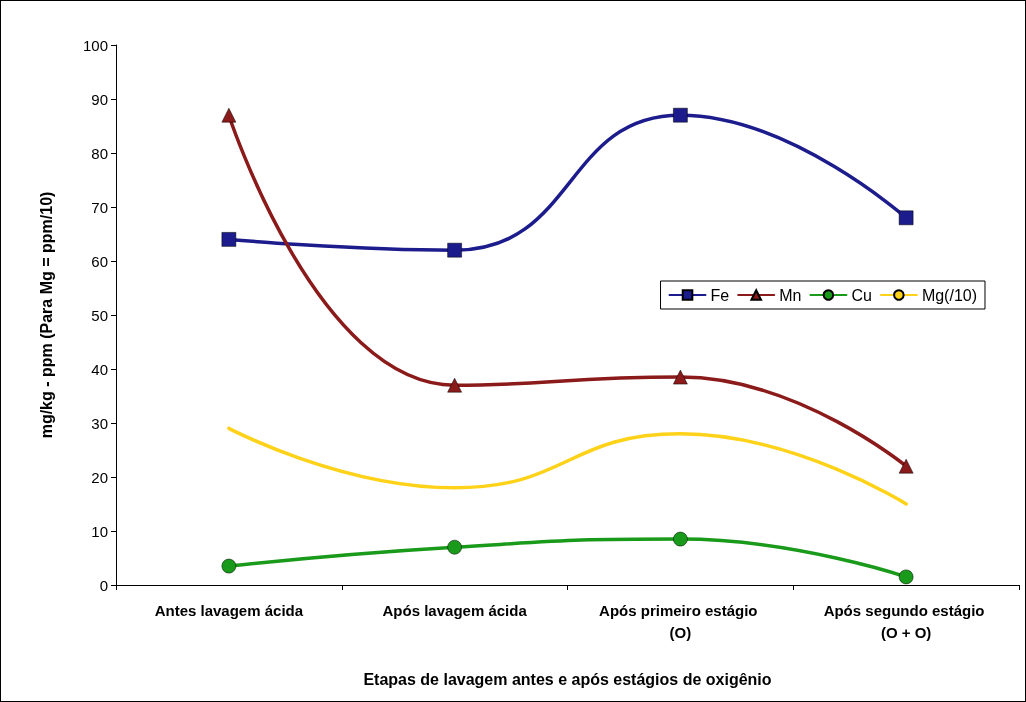  I want to click on y-tick-label: 90, so click(99, 99).